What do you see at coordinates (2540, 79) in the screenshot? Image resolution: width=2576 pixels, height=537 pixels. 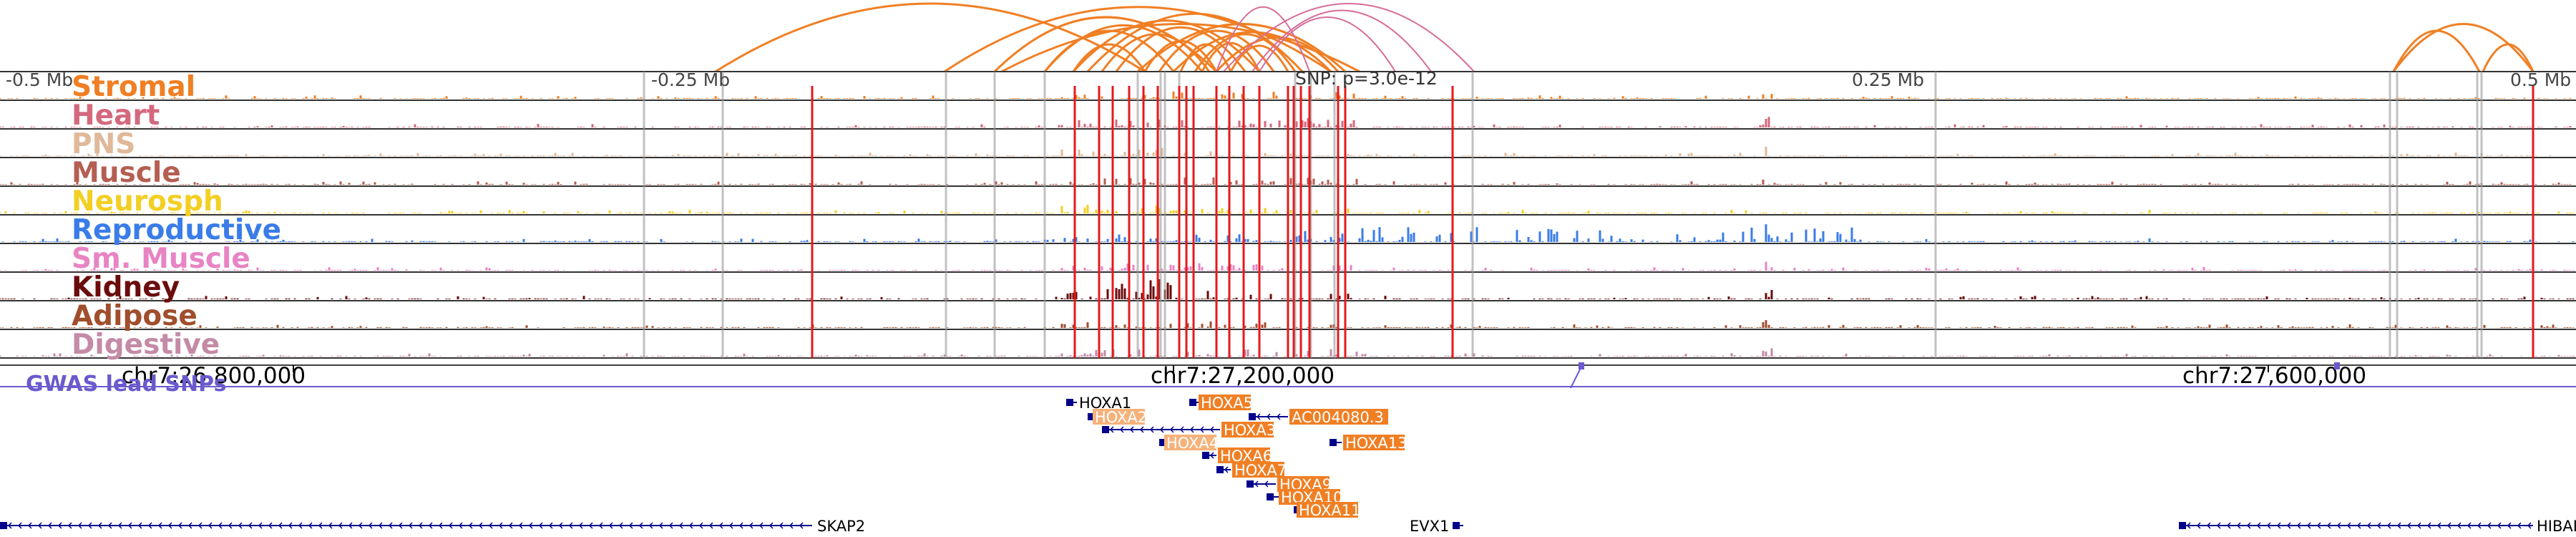 I see `distance-label-0.5: 0.5 Mb` at bounding box center [2540, 79].